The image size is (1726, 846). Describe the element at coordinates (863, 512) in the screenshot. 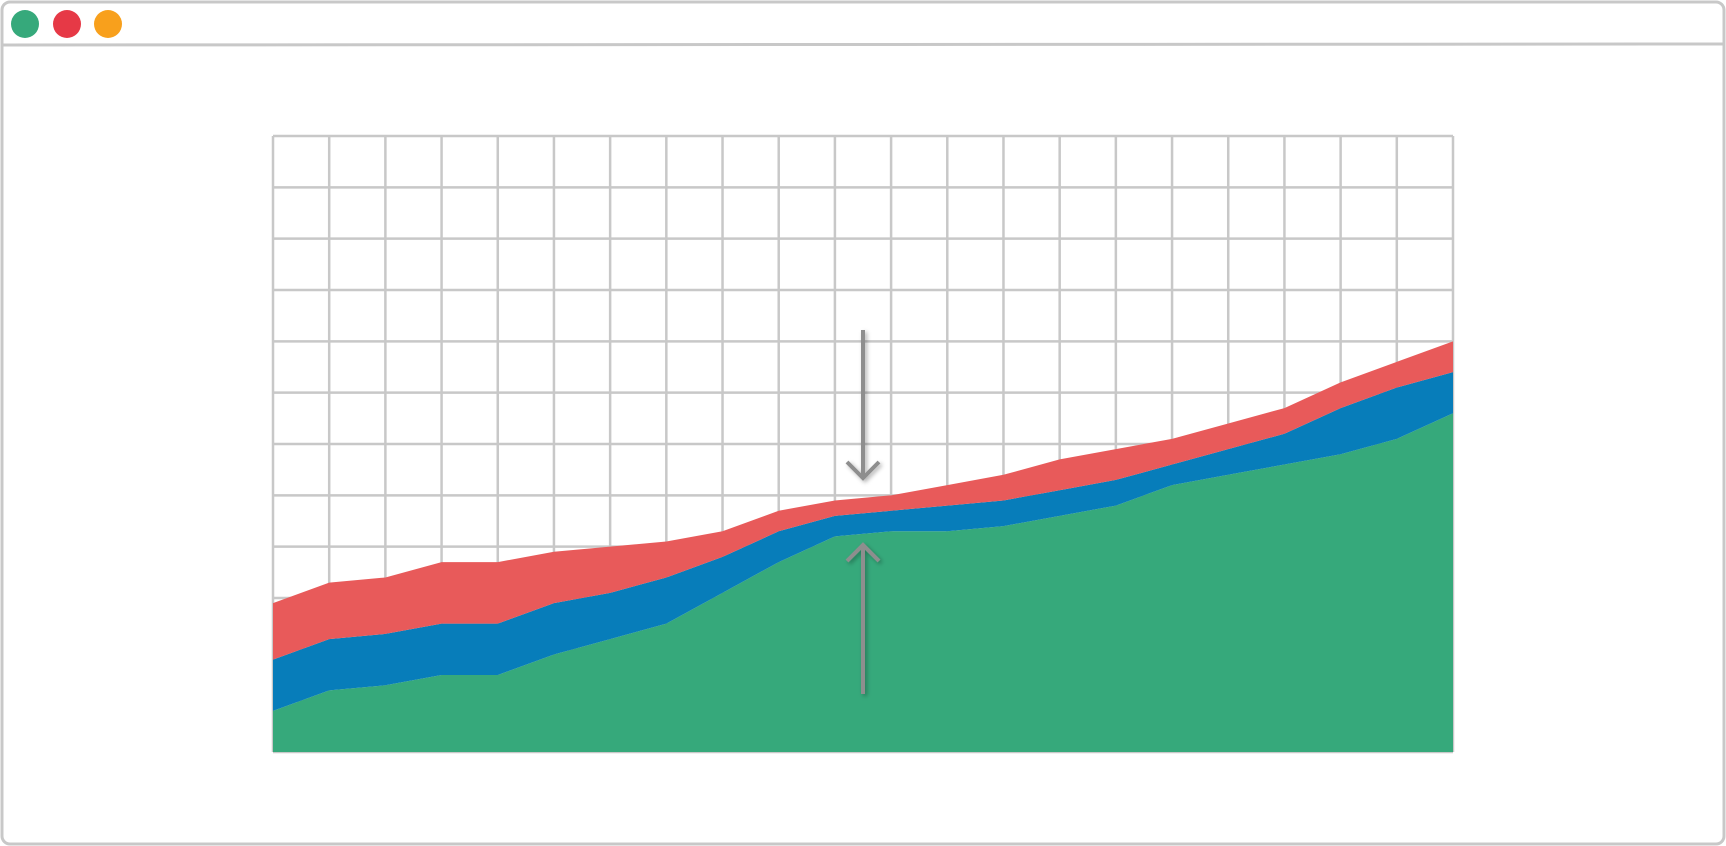

I see `arrows` at that location.